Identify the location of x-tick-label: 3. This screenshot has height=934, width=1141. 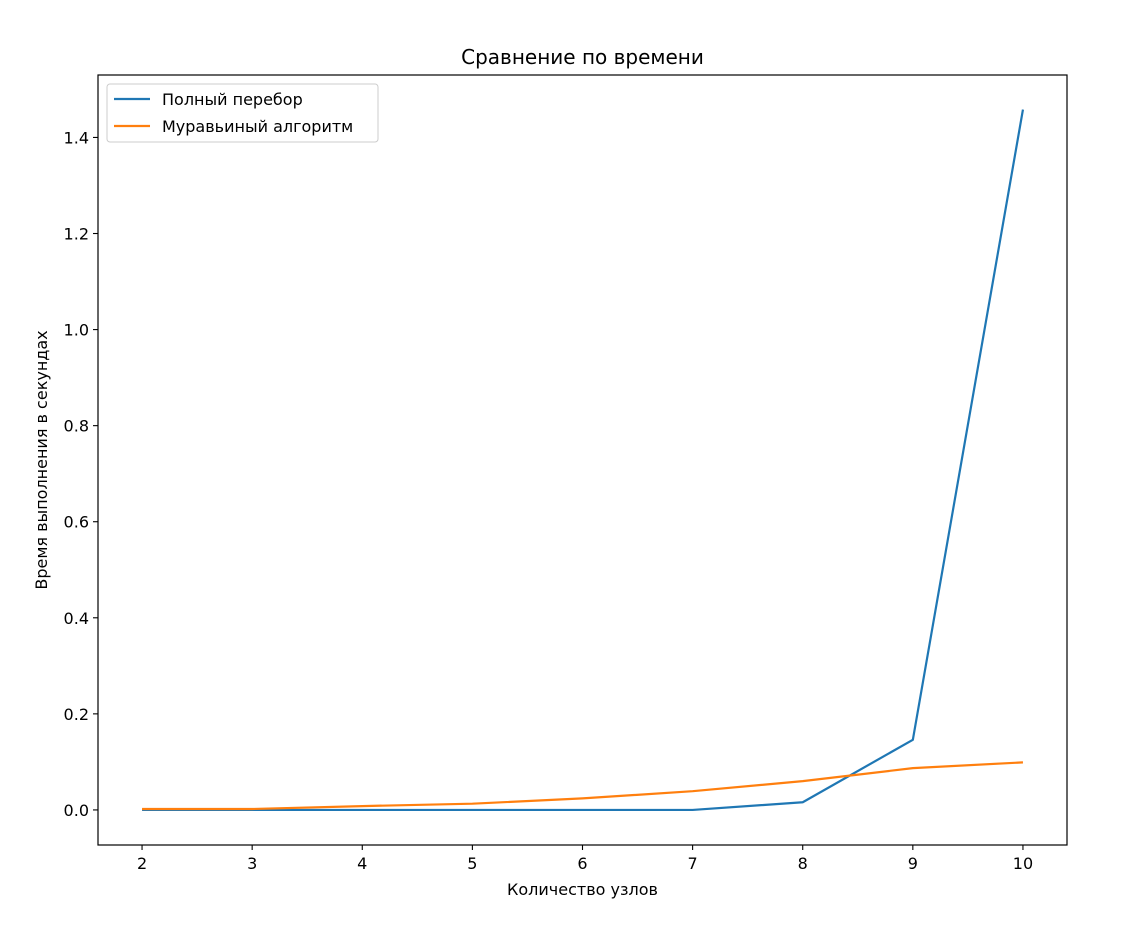
(252, 863).